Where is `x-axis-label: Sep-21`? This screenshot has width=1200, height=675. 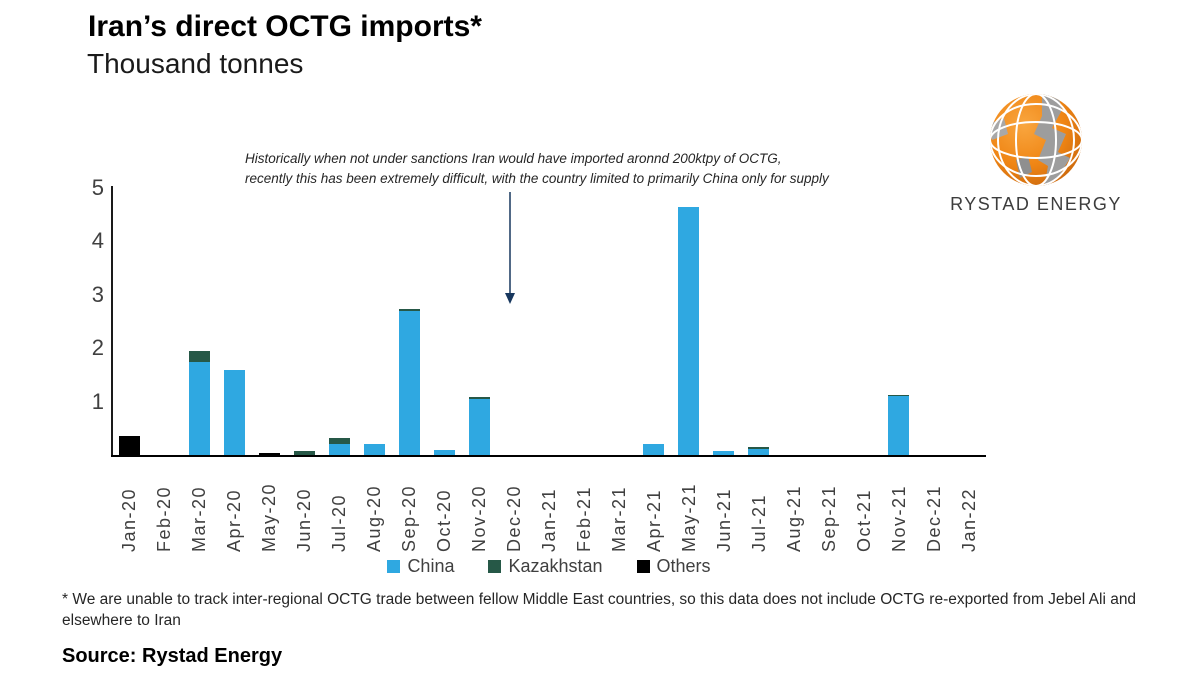
x-axis-label: Sep-21 is located at coordinates (828, 518).